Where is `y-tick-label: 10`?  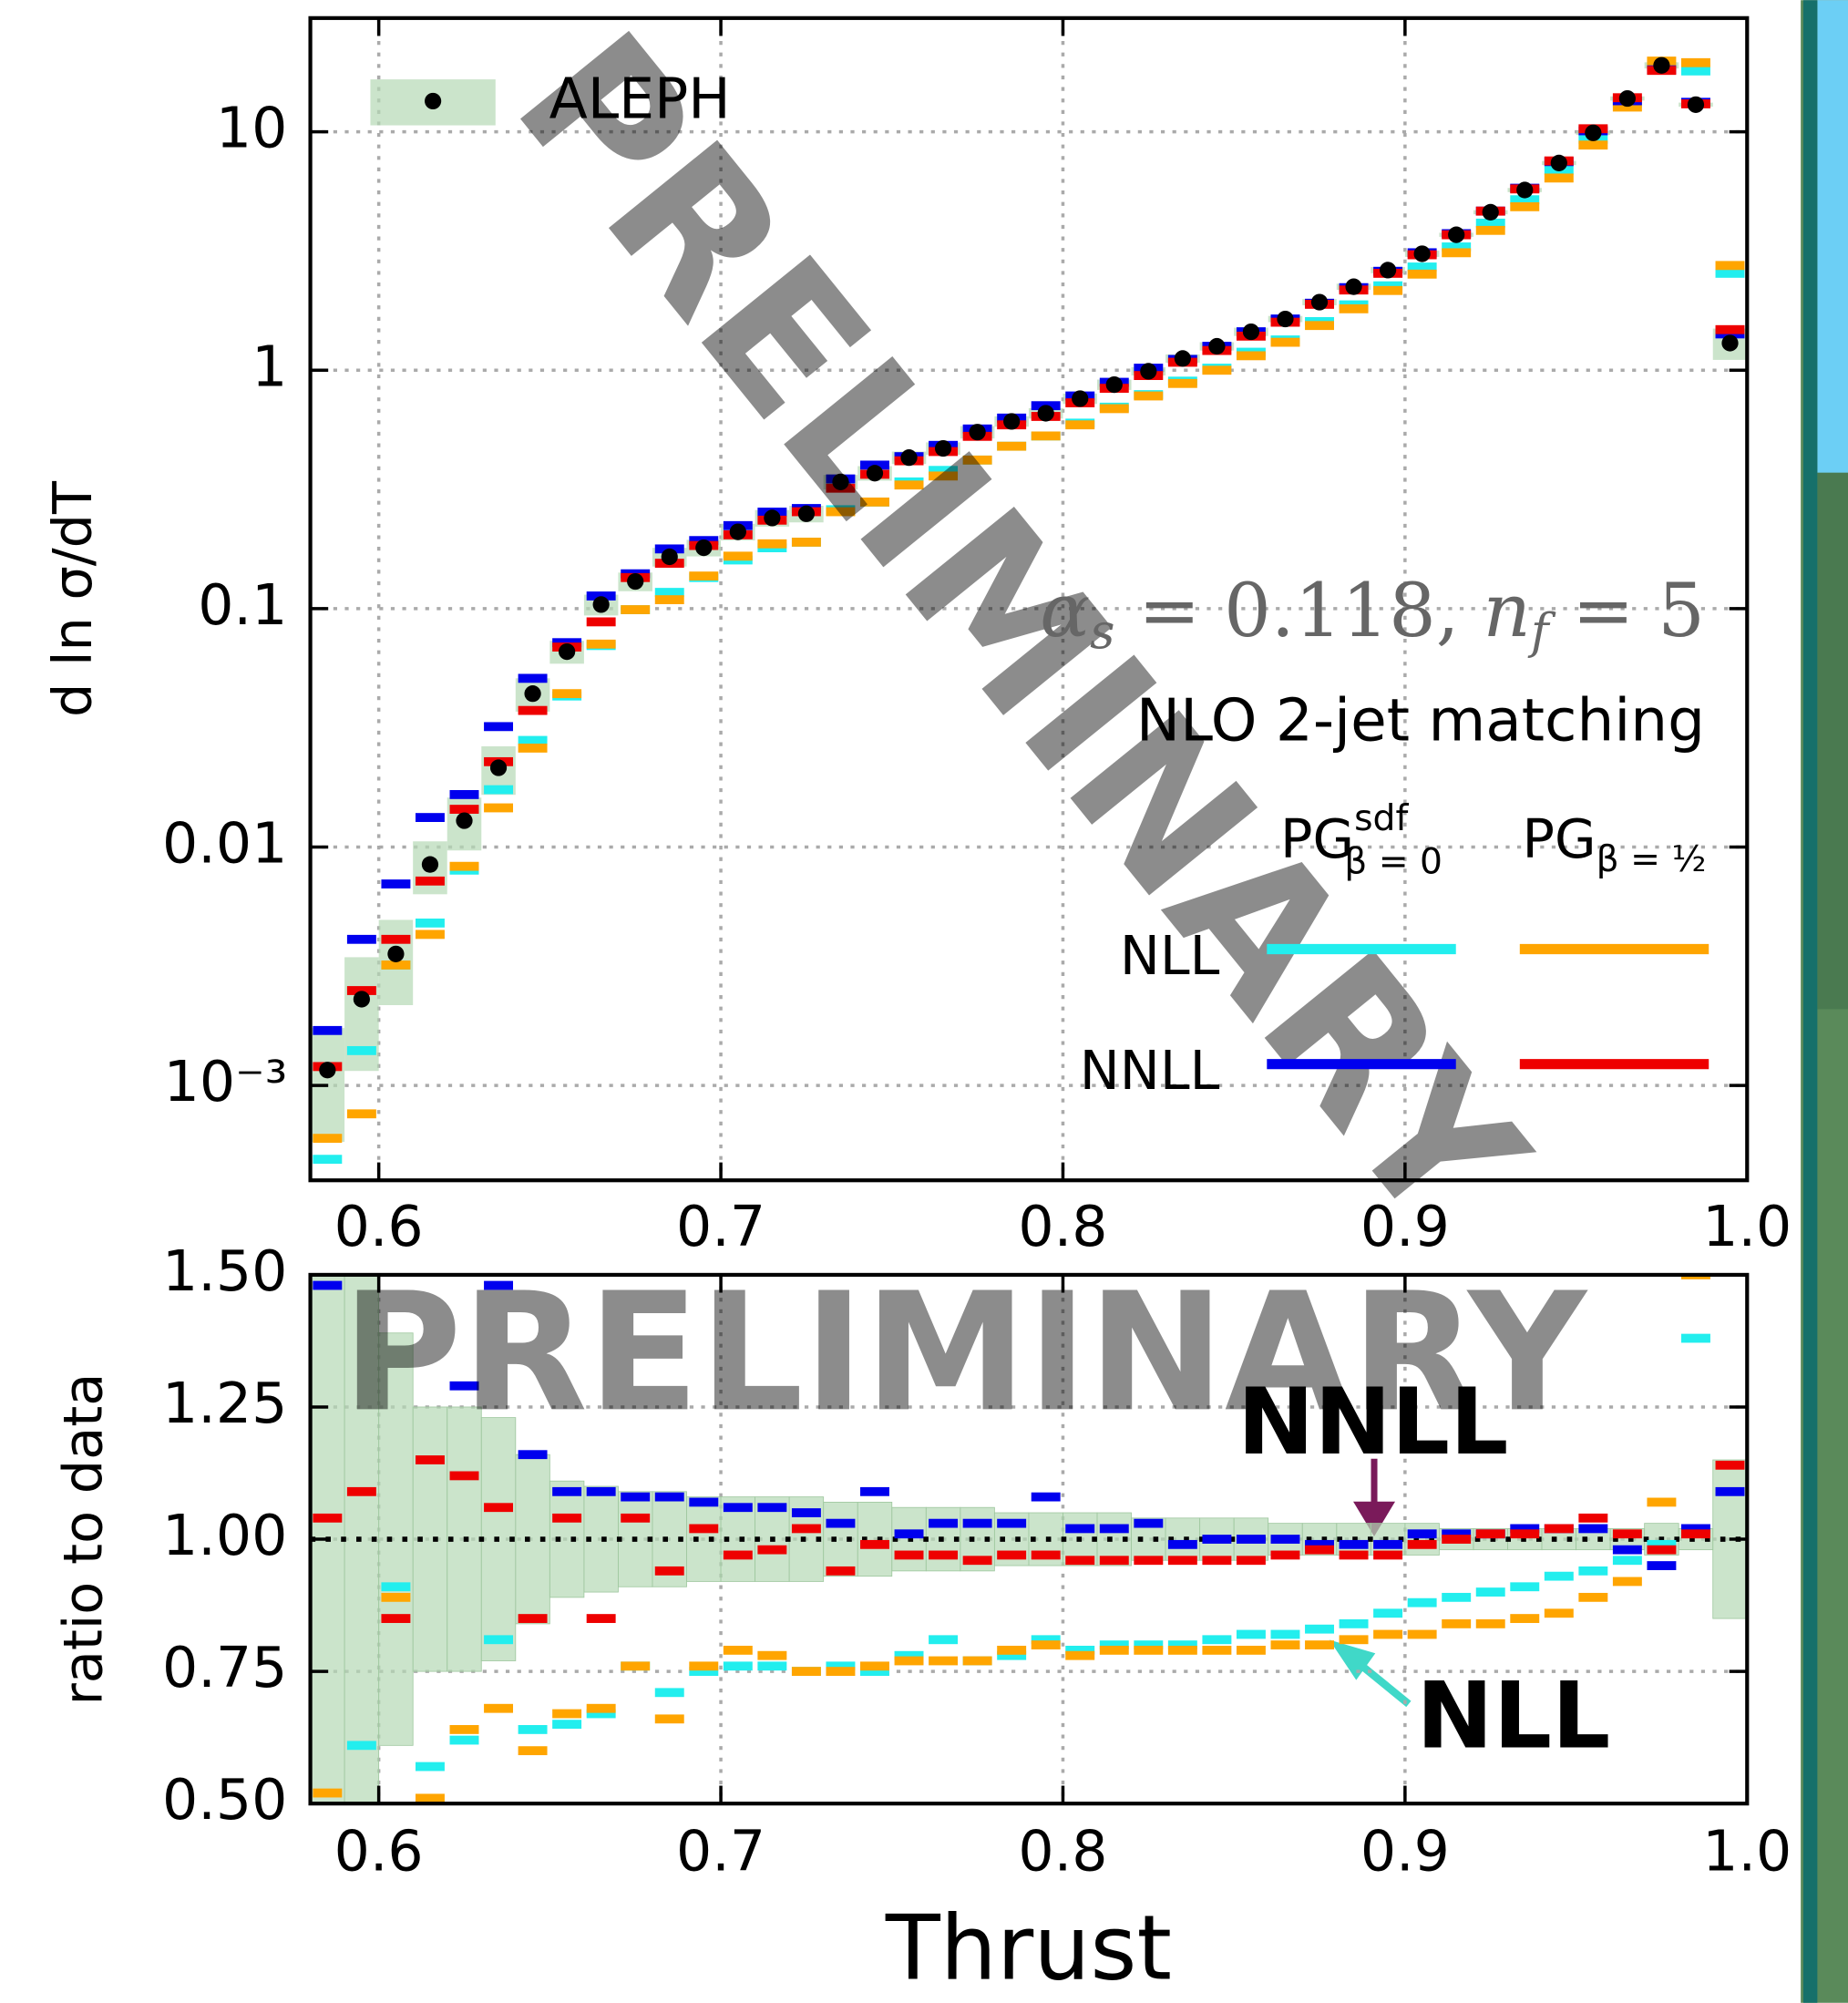
y-tick-label: 10 is located at coordinates (251, 129).